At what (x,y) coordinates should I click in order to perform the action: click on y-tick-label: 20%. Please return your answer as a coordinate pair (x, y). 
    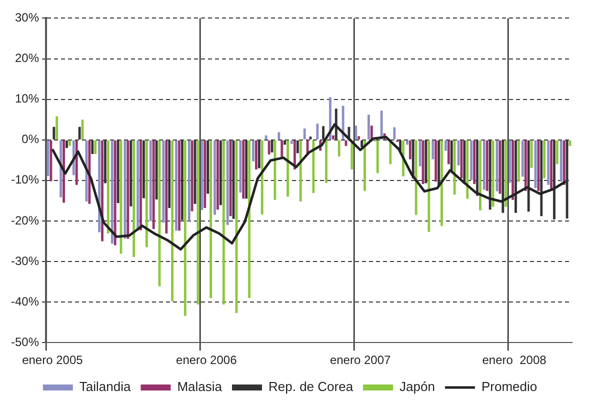
    Looking at the image, I should click on (27, 58).